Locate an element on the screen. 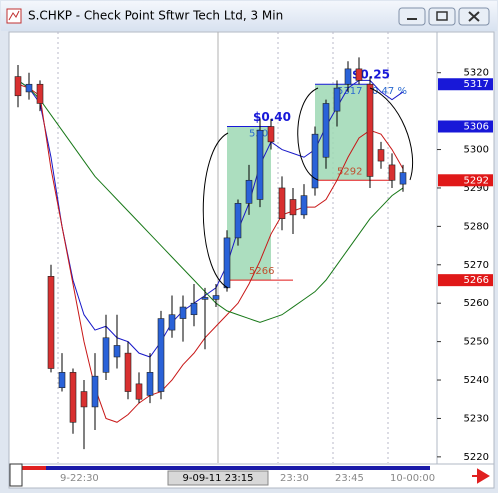 This screenshot has height=497, width=498. price-marker-label: 5266 is located at coordinates (476, 280).